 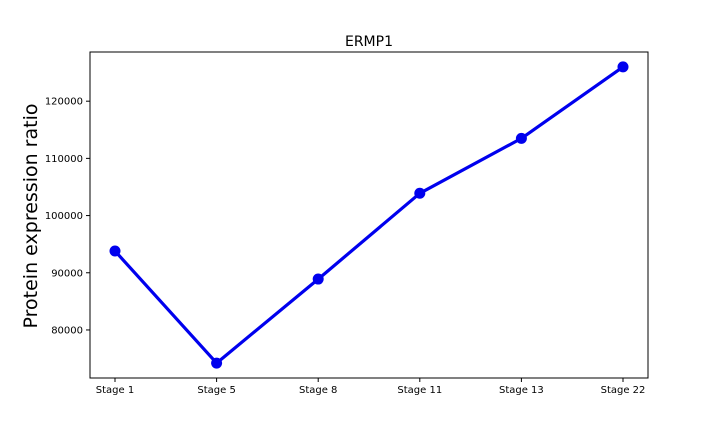 I want to click on x-tick-label: Stage 5, so click(x=216, y=390).